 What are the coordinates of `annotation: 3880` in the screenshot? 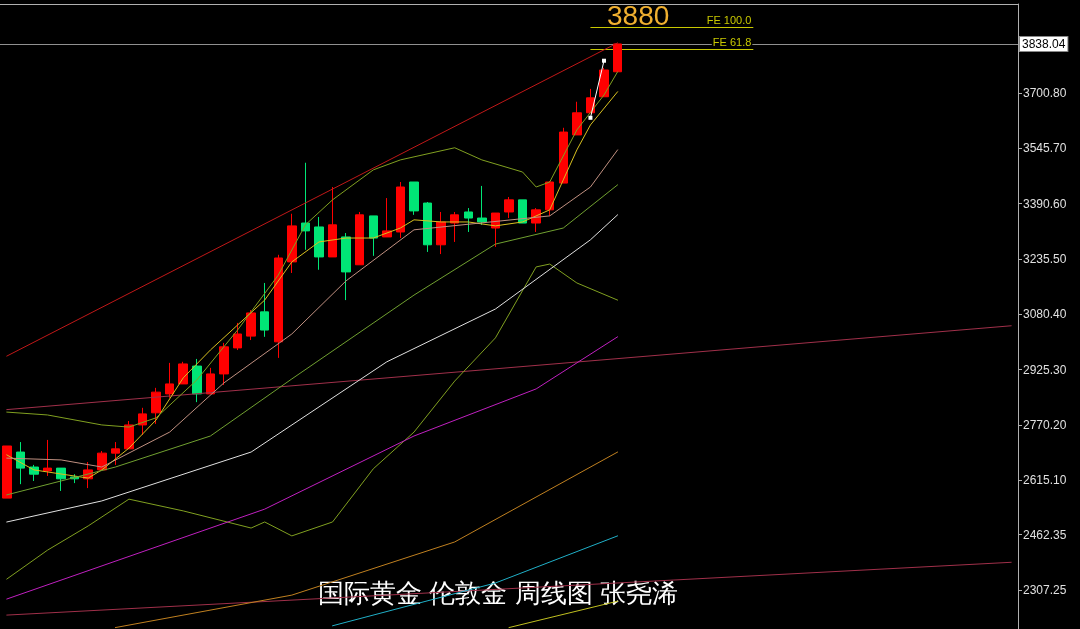 It's located at (638, 15).